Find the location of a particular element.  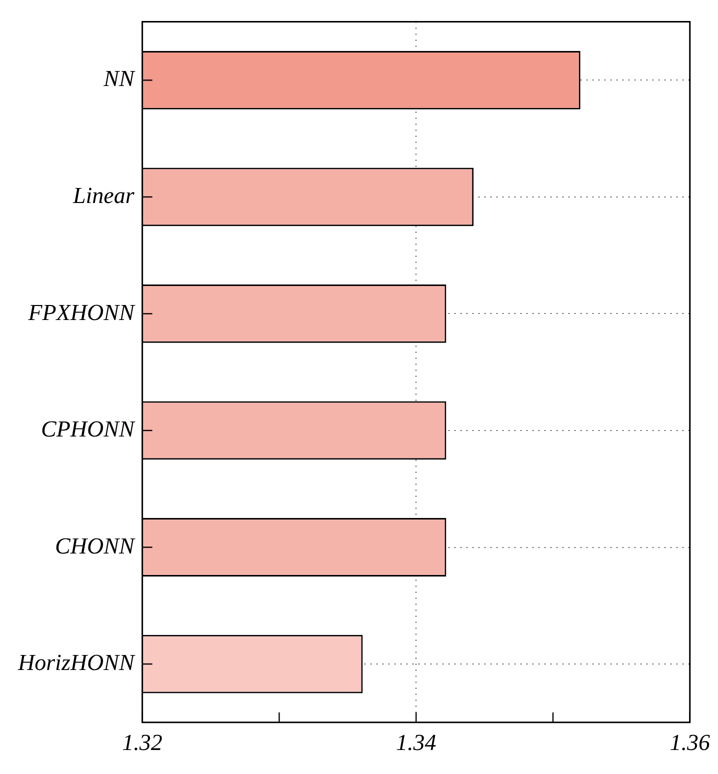

x-tick-label: 1.32 is located at coordinates (142, 743).